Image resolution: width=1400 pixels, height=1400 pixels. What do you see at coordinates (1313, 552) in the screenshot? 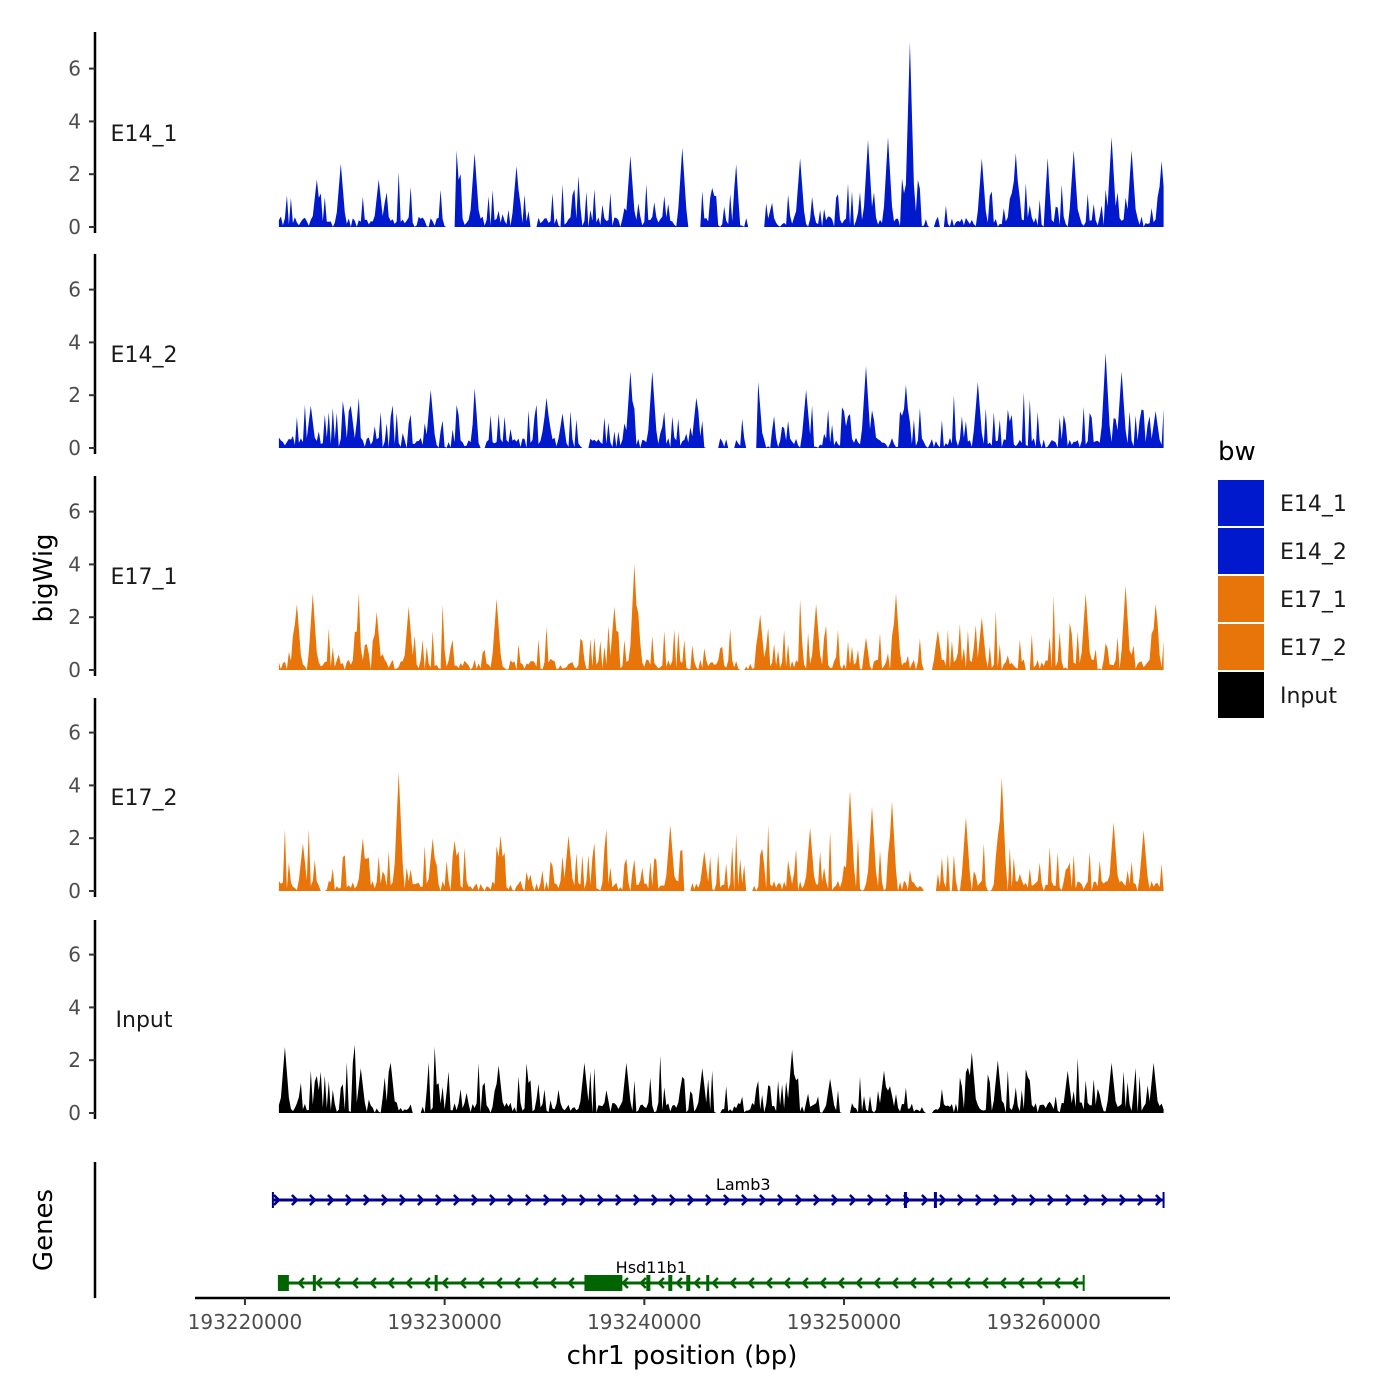
I see `legend-label-E14_2: E14_2` at bounding box center [1313, 552].